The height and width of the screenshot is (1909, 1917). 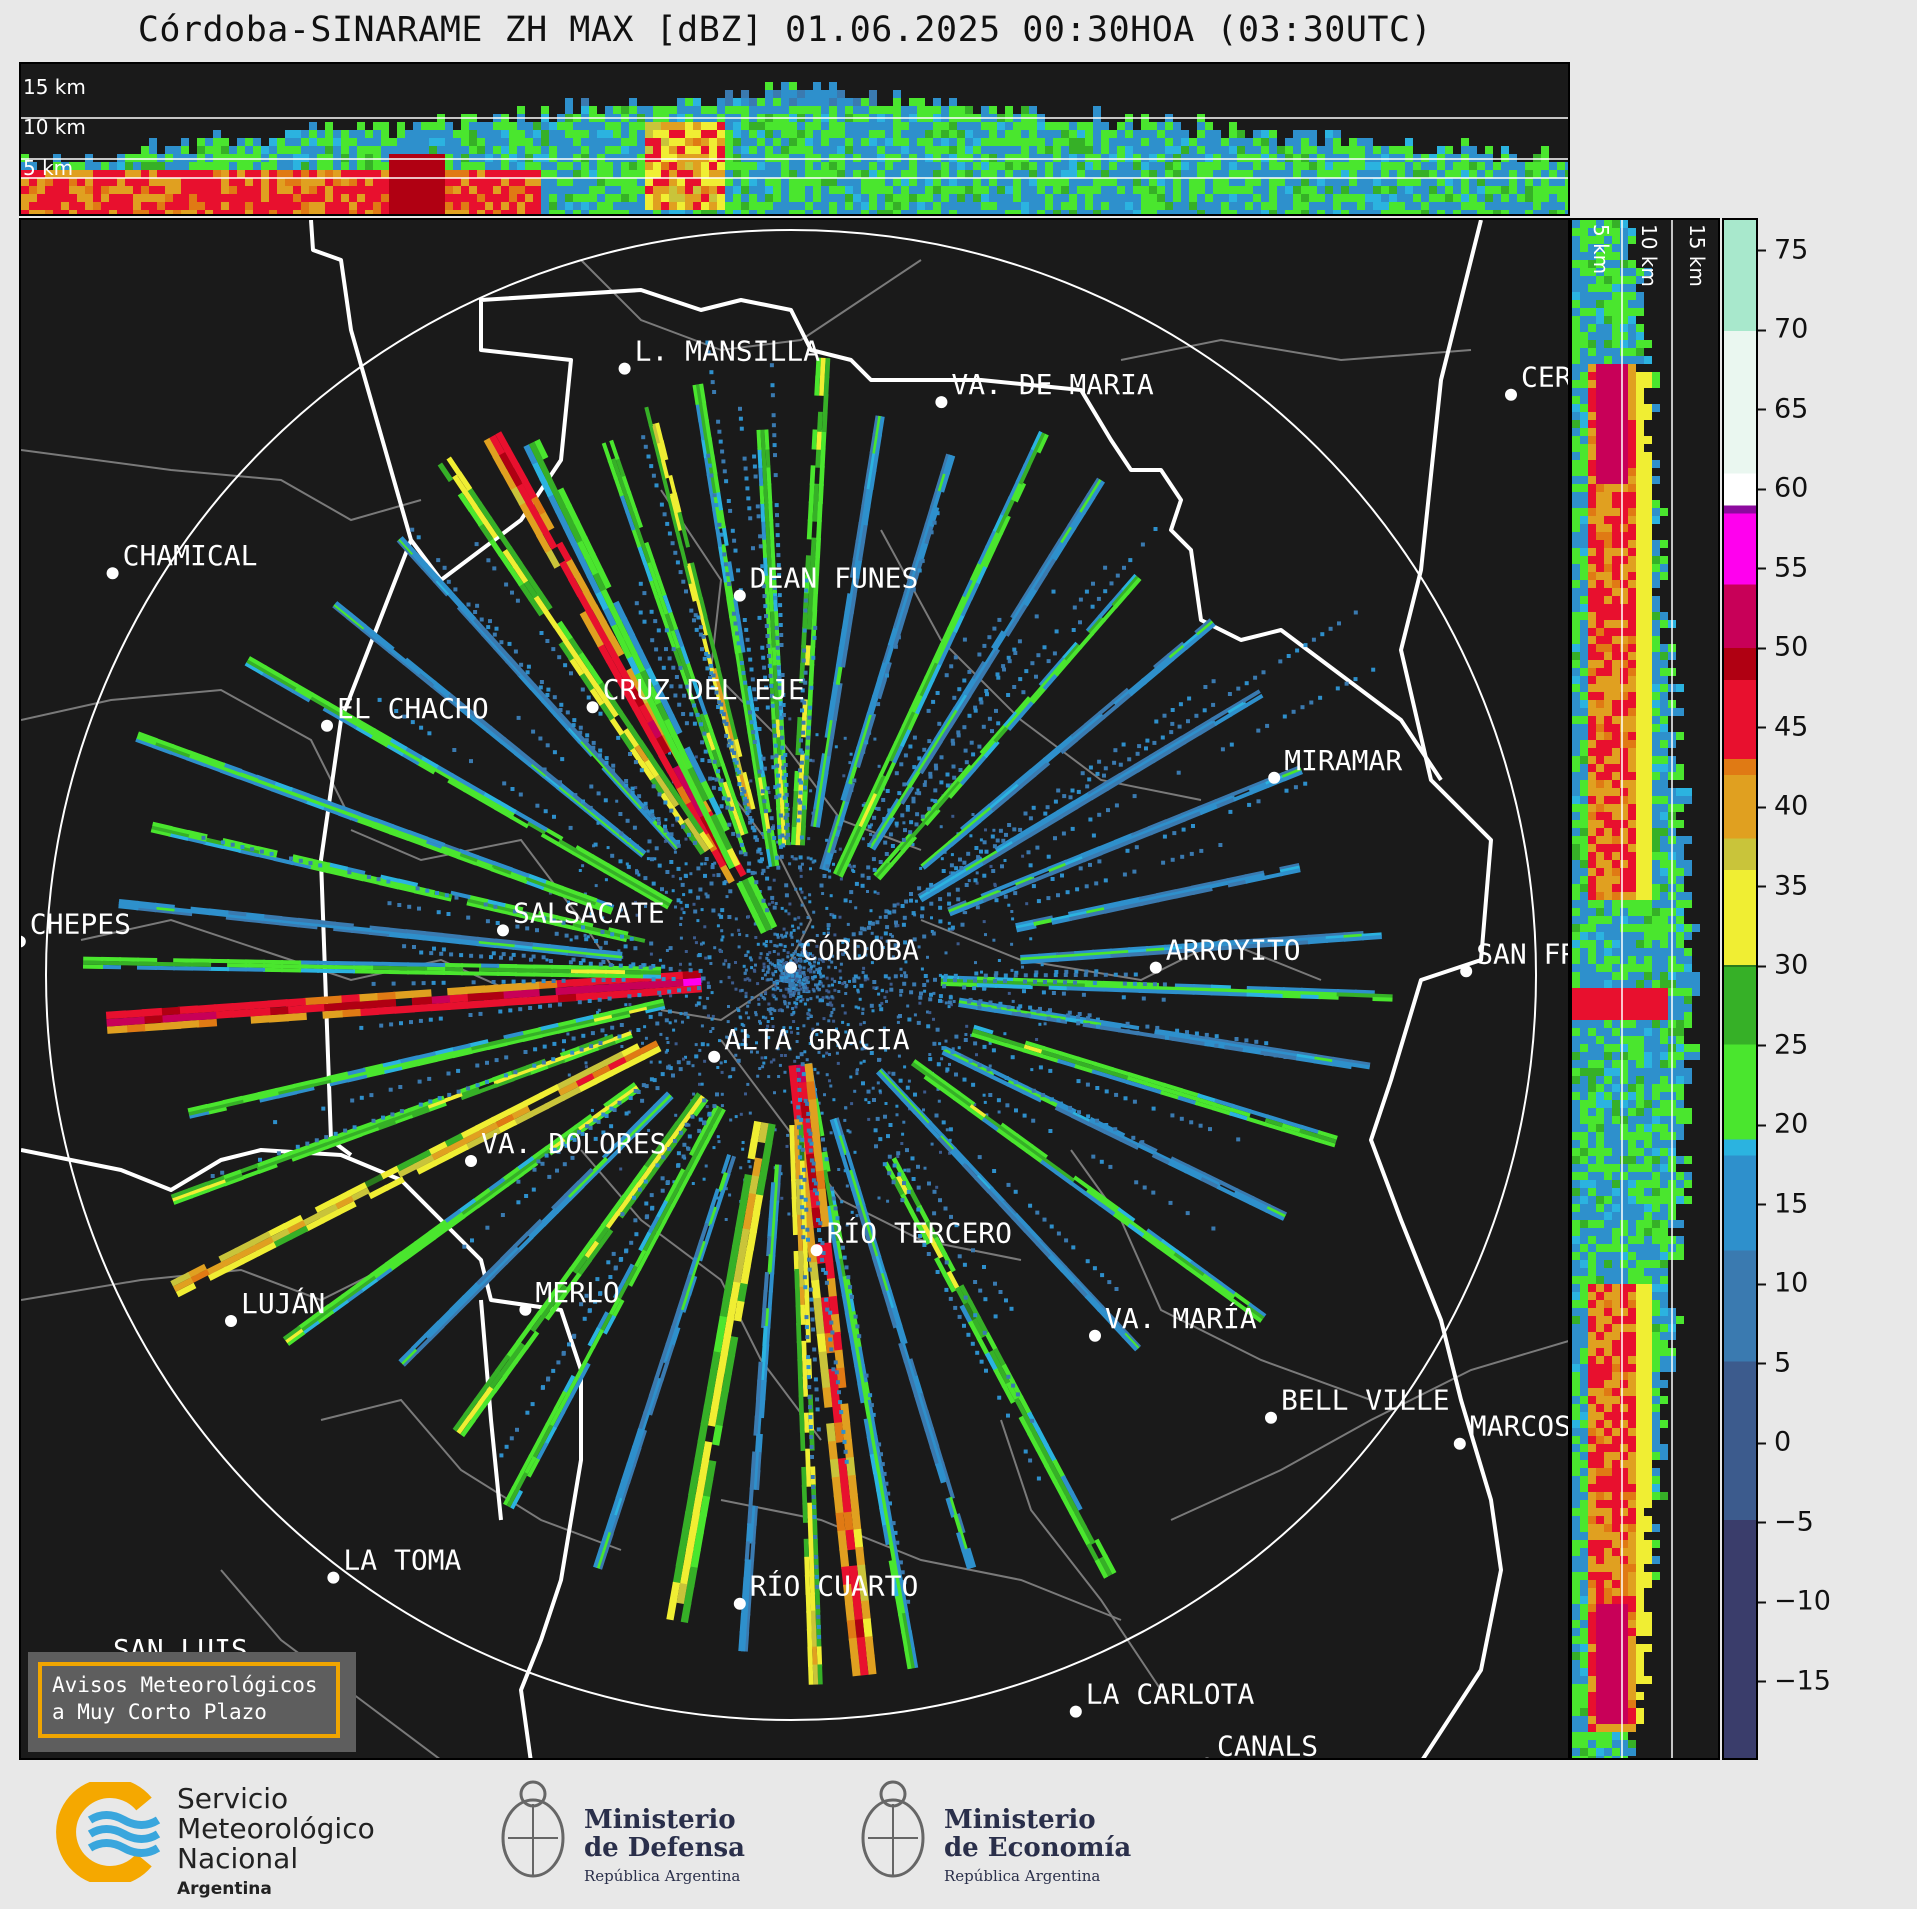 I want to click on city-marker: L. MANSILLA, so click(x=719, y=355).